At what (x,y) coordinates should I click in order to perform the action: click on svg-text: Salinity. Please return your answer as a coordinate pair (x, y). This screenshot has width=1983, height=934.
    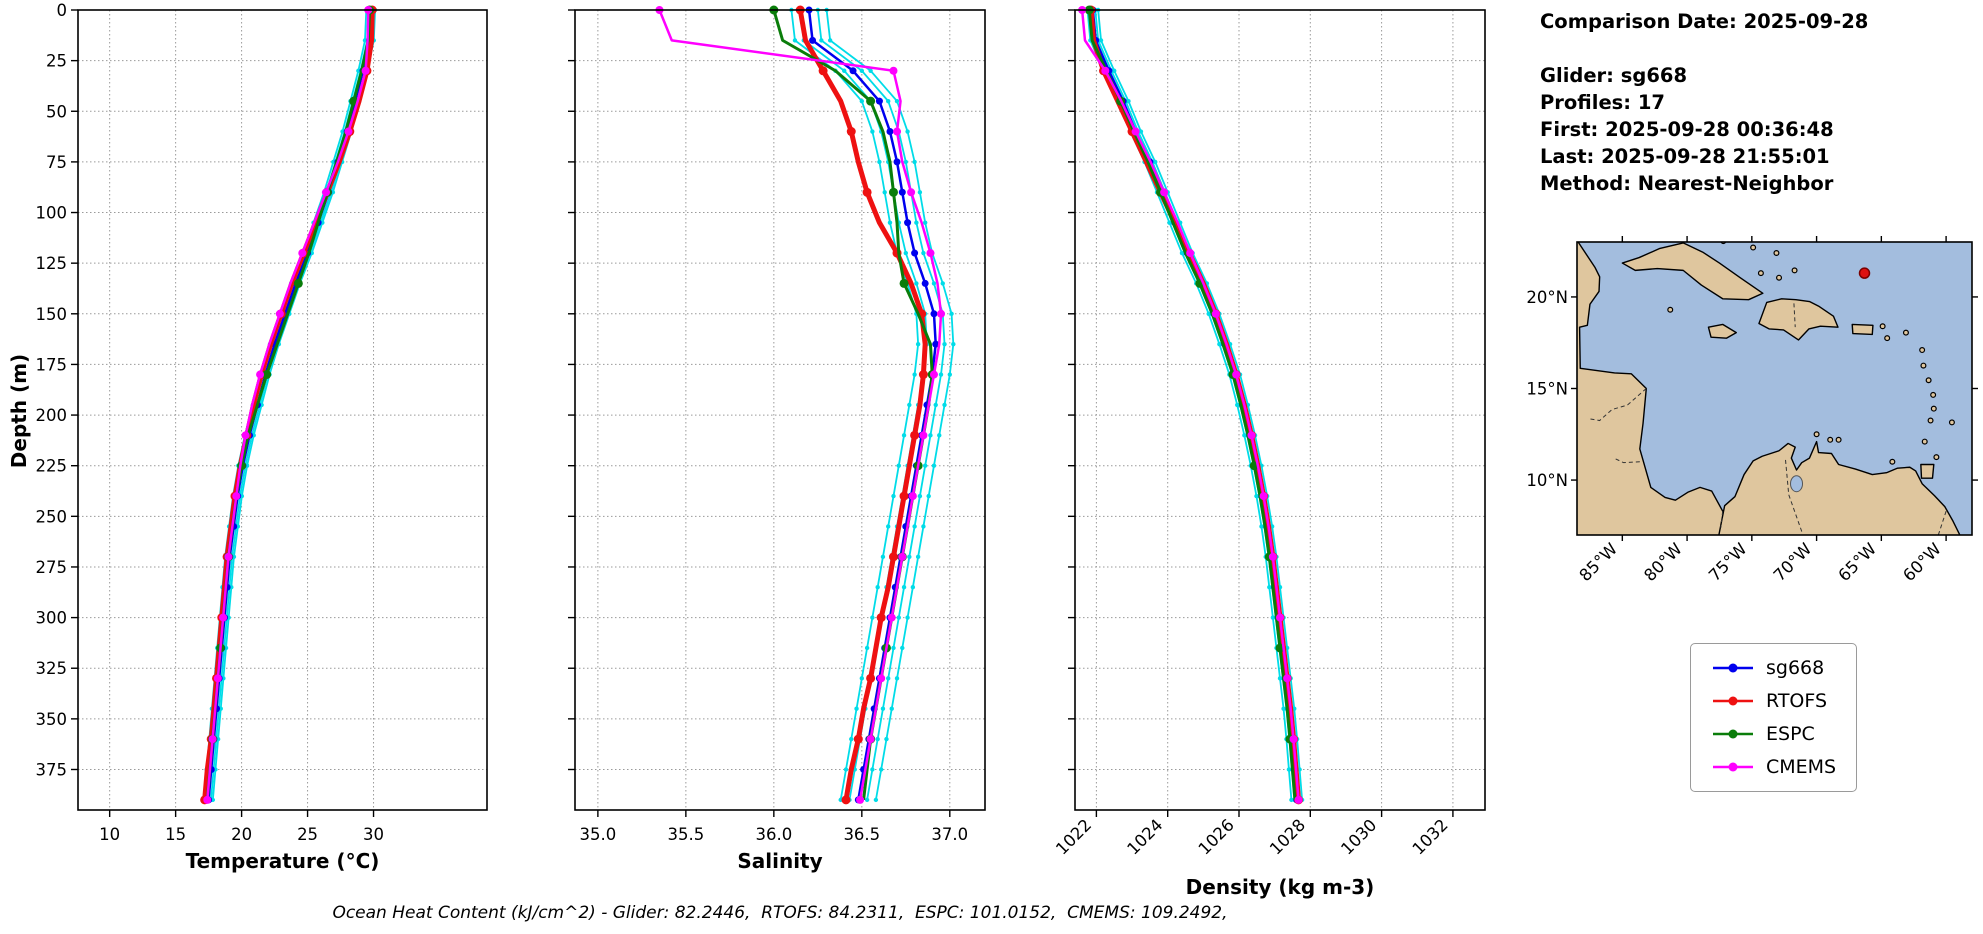
    Looking at the image, I should click on (779, 861).